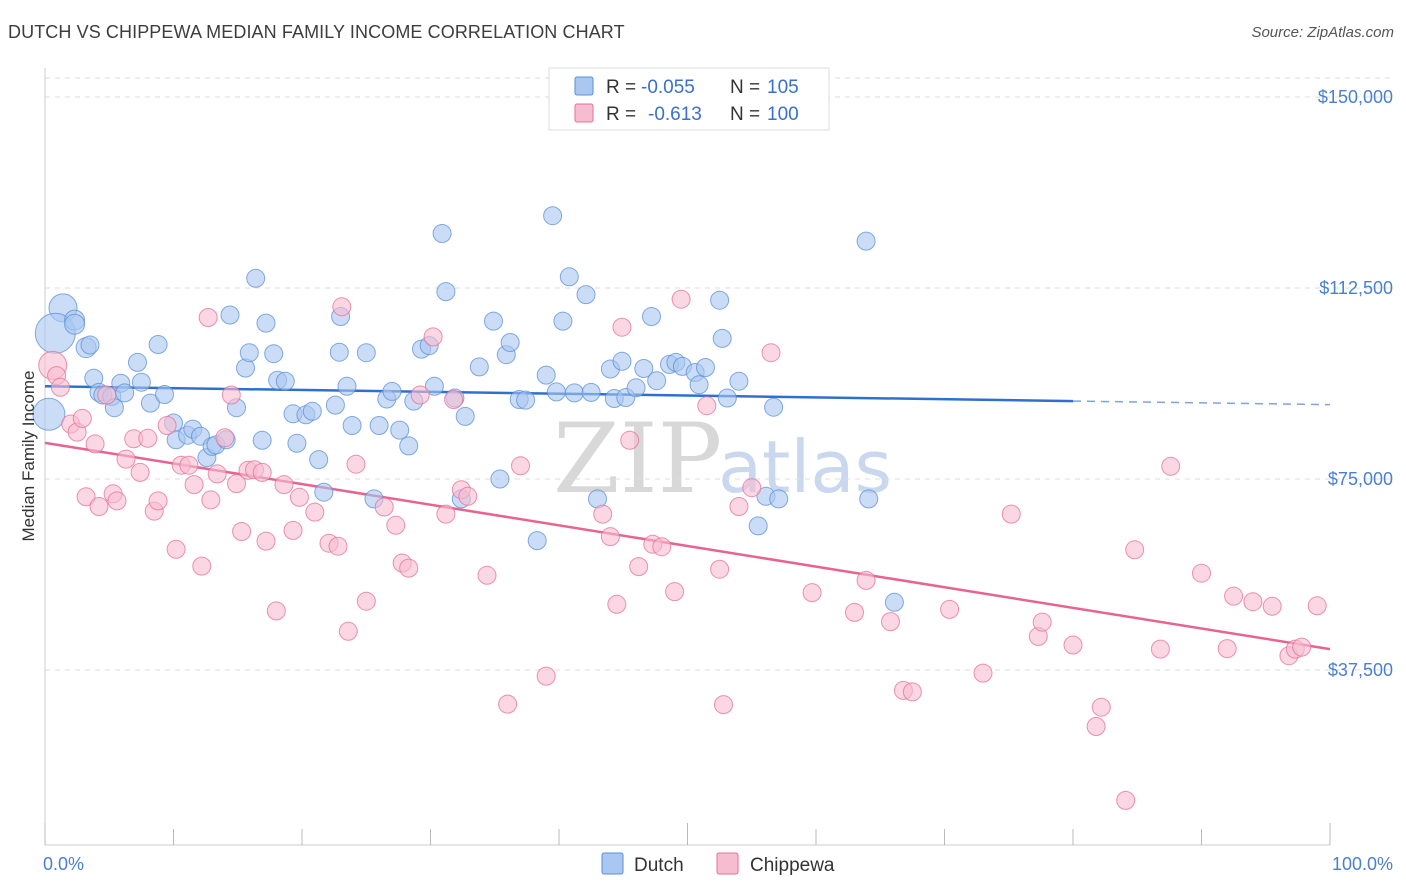 This screenshot has height=892, width=1406. I want to click on bottom-legend-swatch-chippewa, so click(727, 863).